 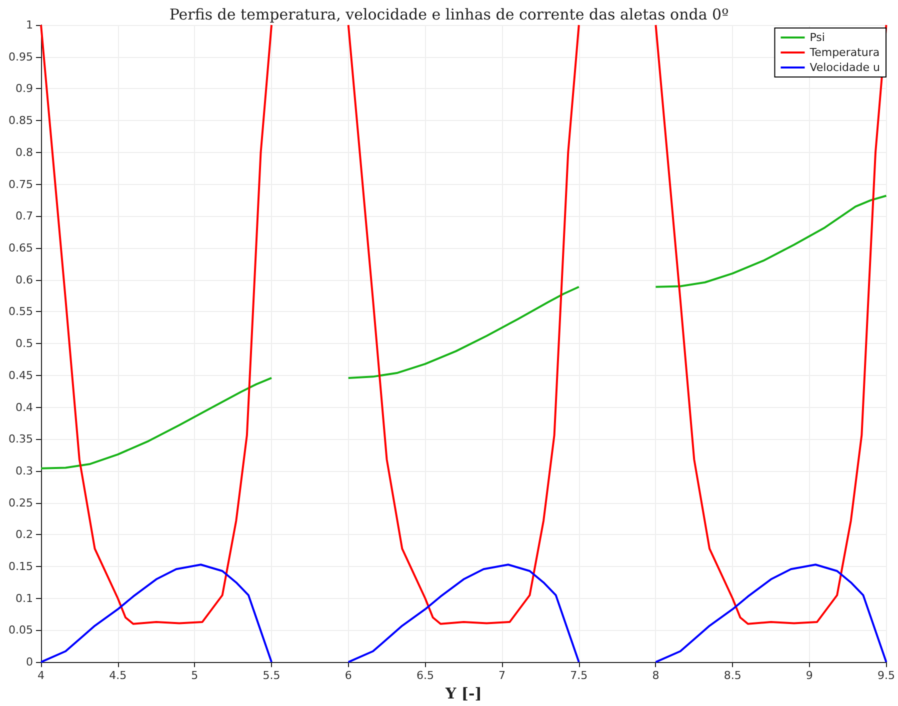 I want to click on y-tick-label: 0.35, so click(x=20, y=439).